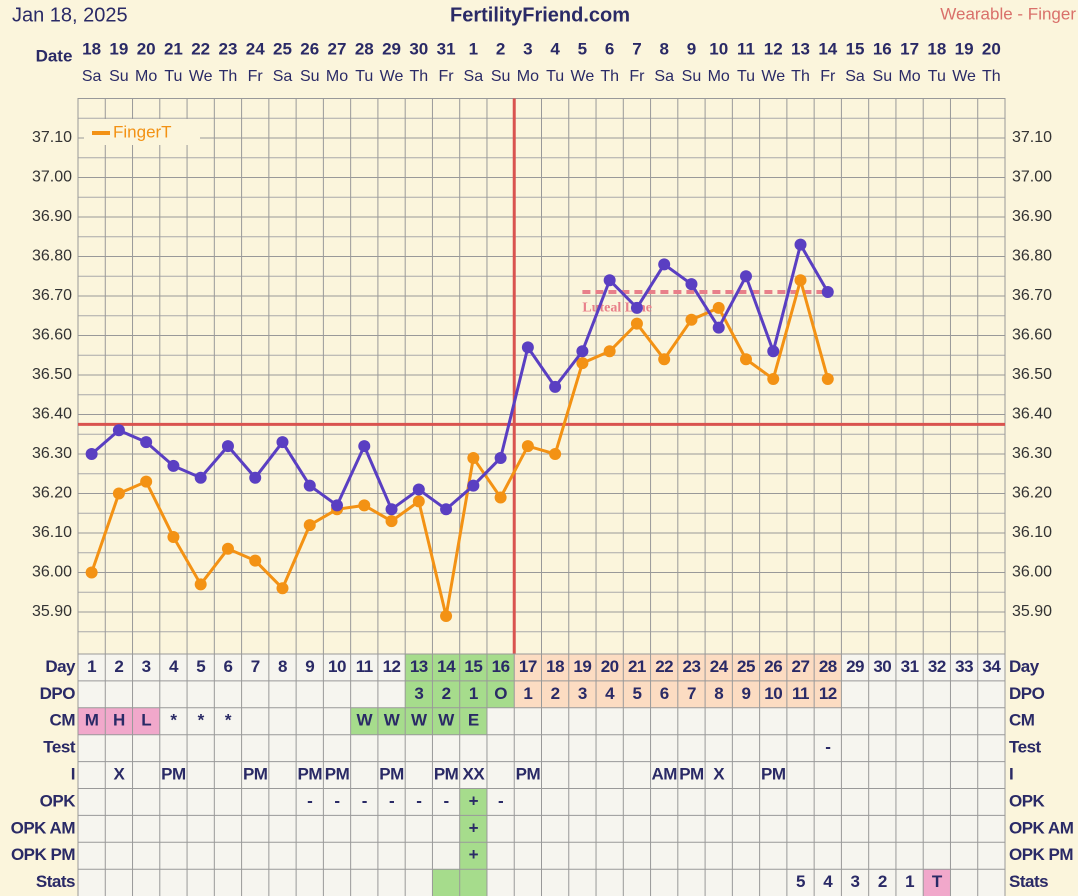  Describe the element at coordinates (146, 720) in the screenshot. I see `cell-text: L` at that location.